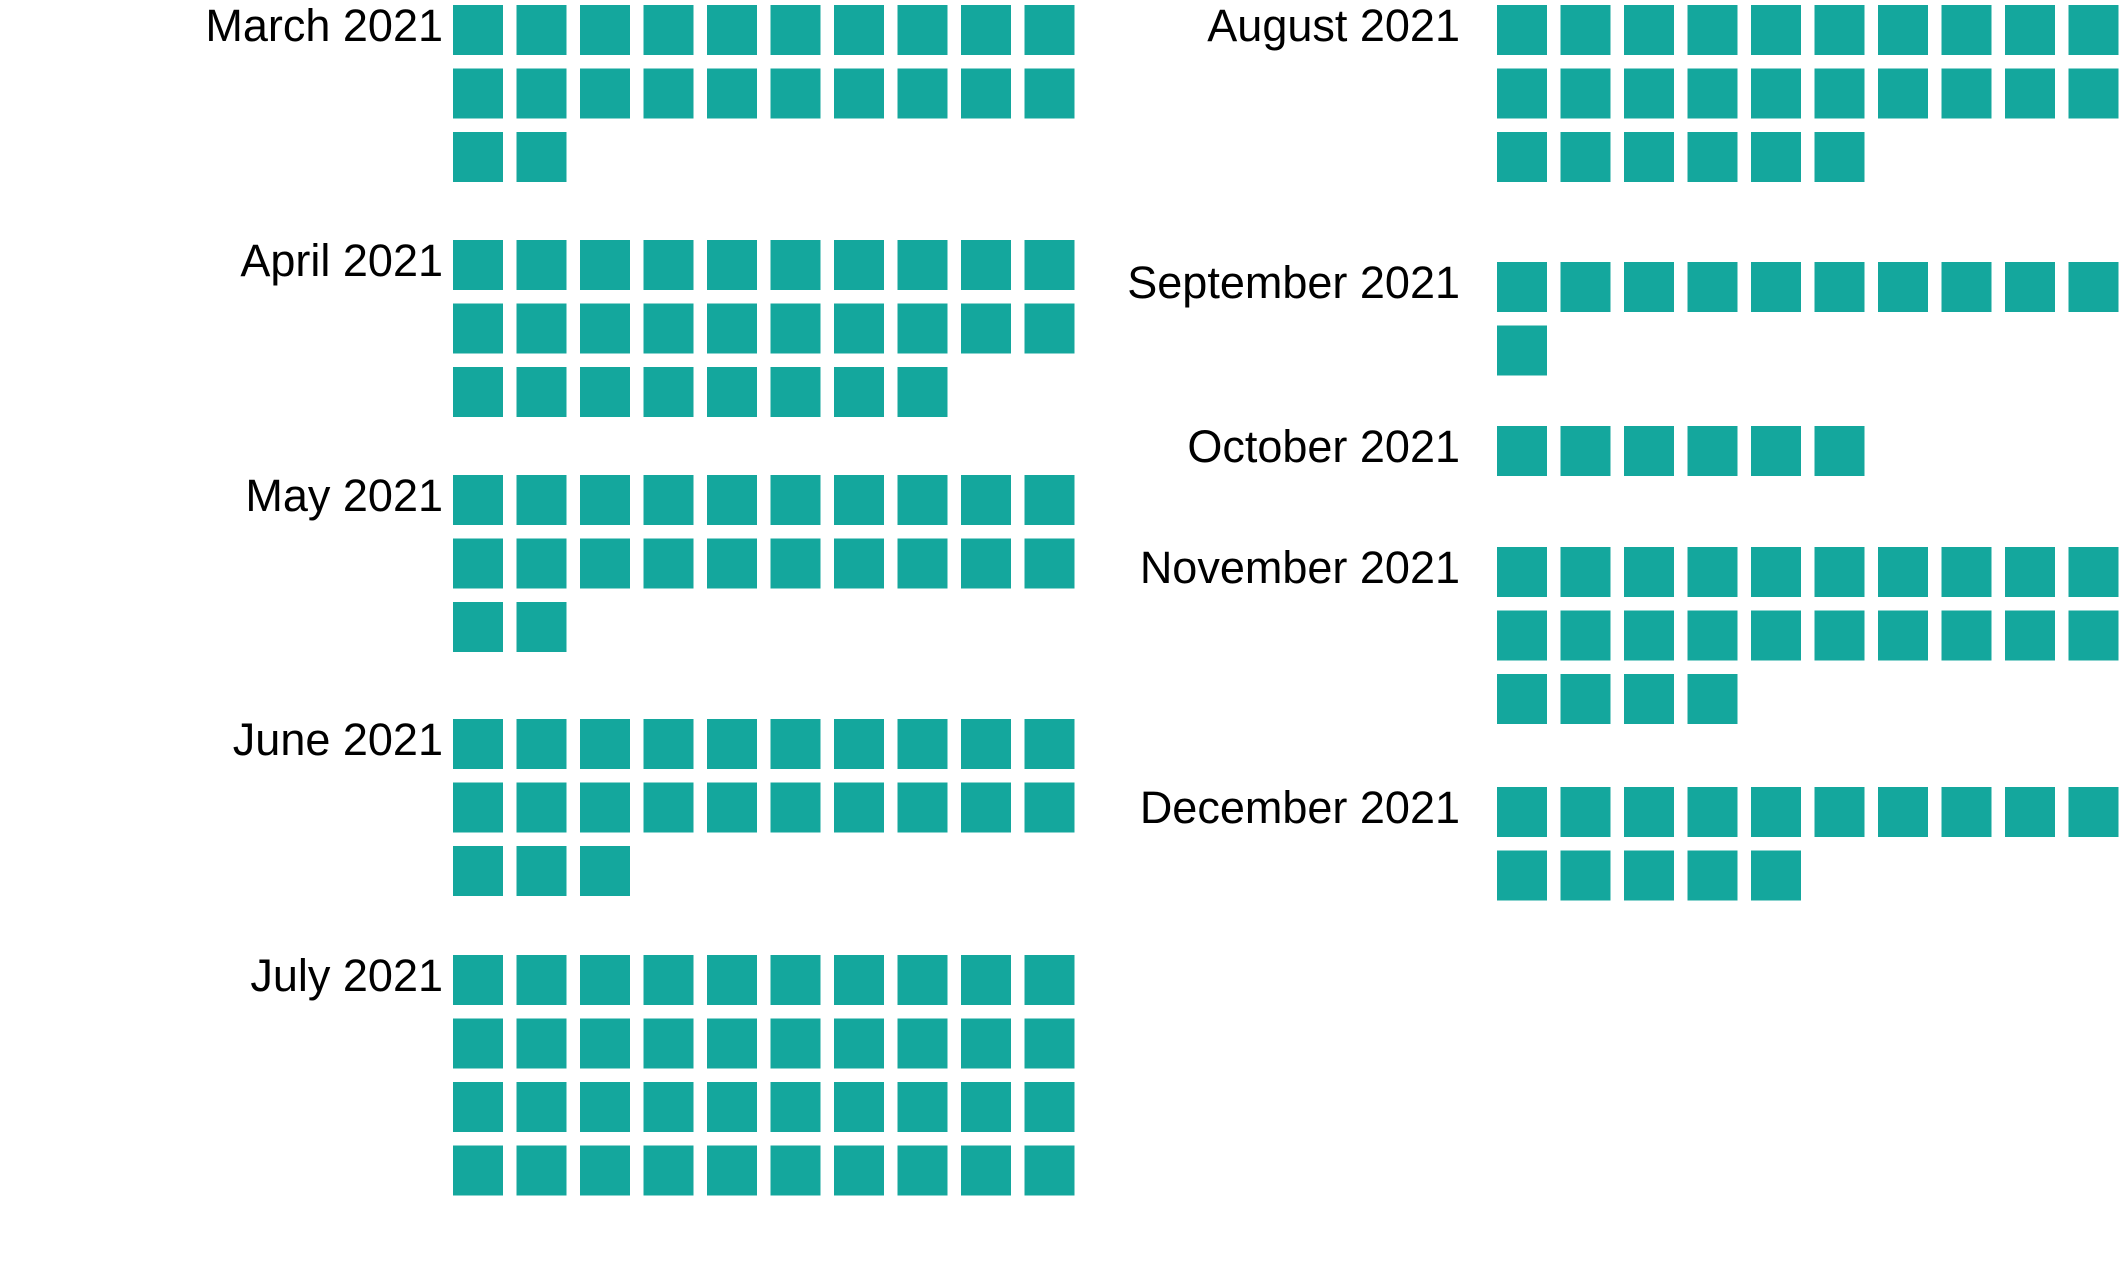  What do you see at coordinates (654, 805) in the screenshot?
I see `month-group: June 2021` at bounding box center [654, 805].